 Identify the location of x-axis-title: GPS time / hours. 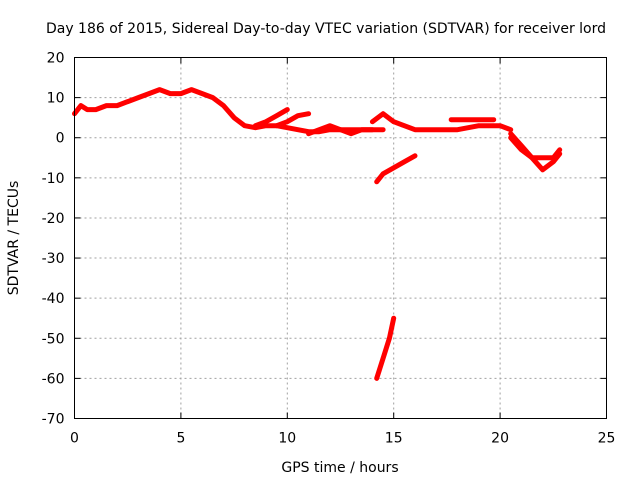
(339, 468).